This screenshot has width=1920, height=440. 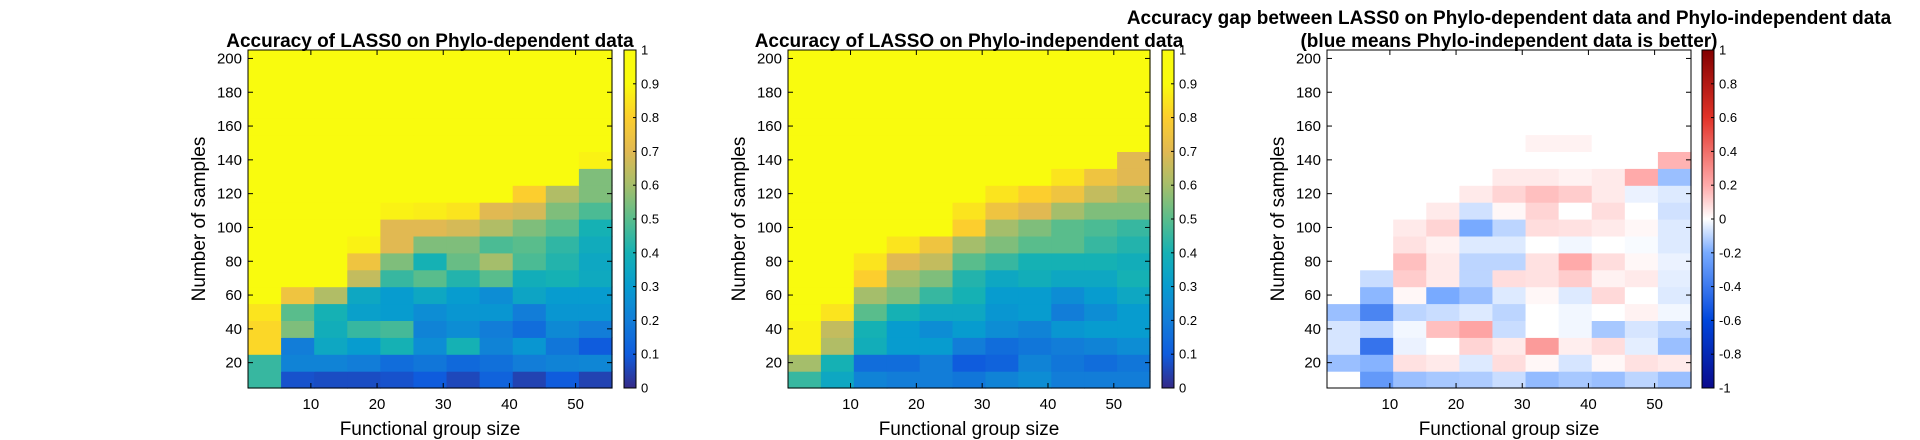 What do you see at coordinates (1728, 185) in the screenshot?
I see `colorbar-tick-label: 0.2` at bounding box center [1728, 185].